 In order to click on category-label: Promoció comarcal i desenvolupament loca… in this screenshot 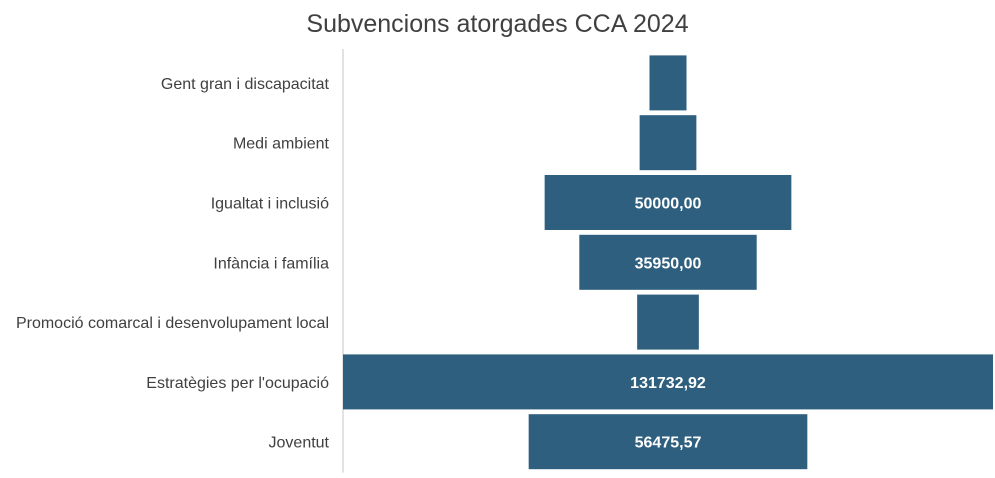, I will do `click(172, 323)`.